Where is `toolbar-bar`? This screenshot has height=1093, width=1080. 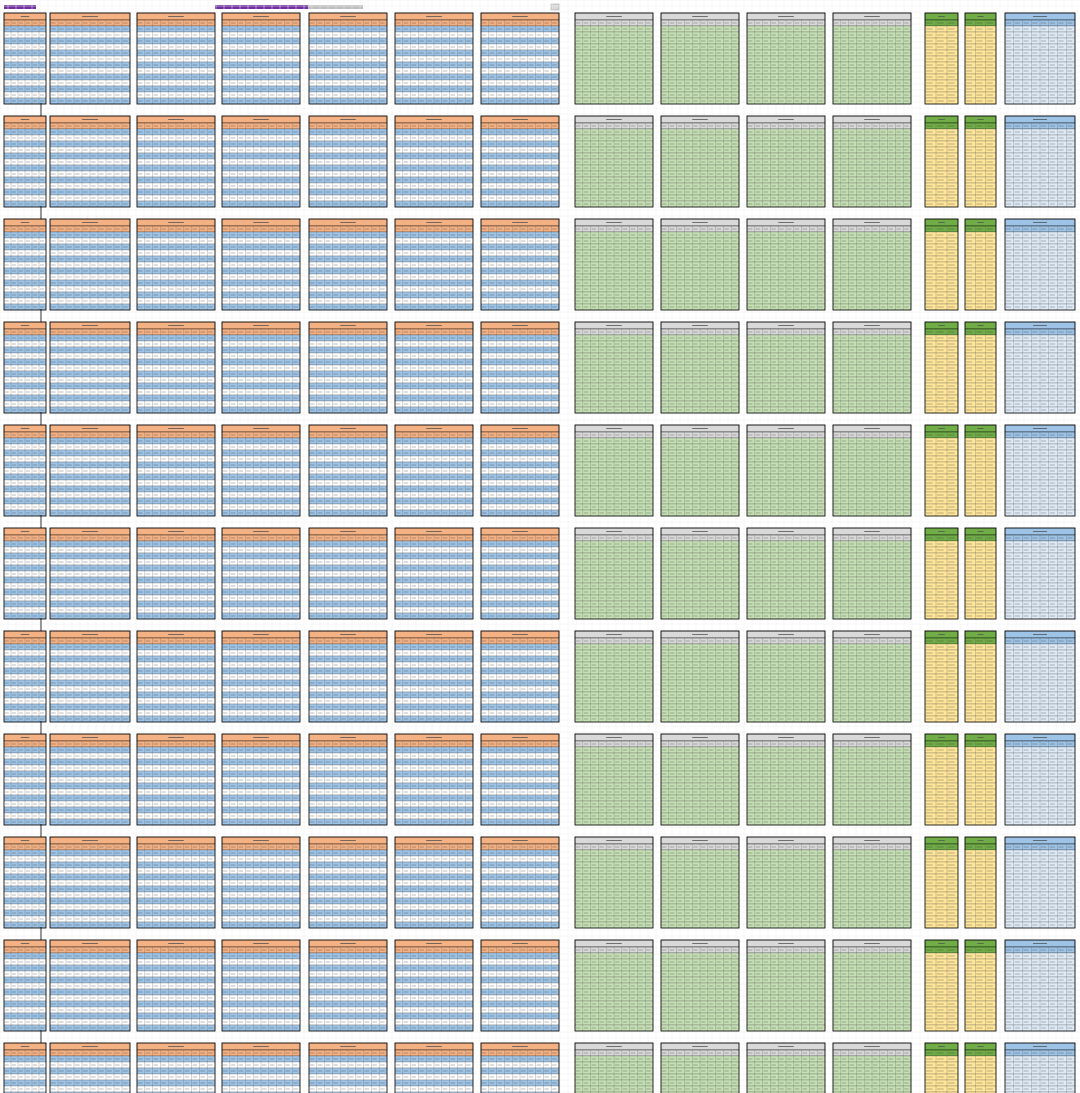
toolbar-bar is located at coordinates (20, 7).